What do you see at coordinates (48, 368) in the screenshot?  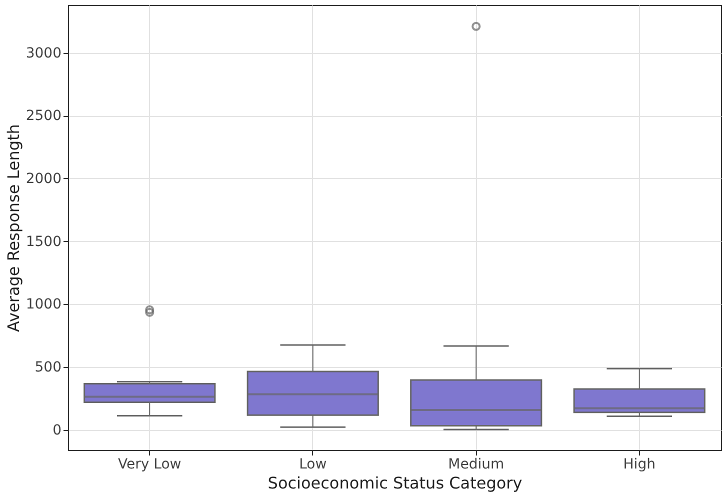 I see `y-tick-label: 500` at bounding box center [48, 368].